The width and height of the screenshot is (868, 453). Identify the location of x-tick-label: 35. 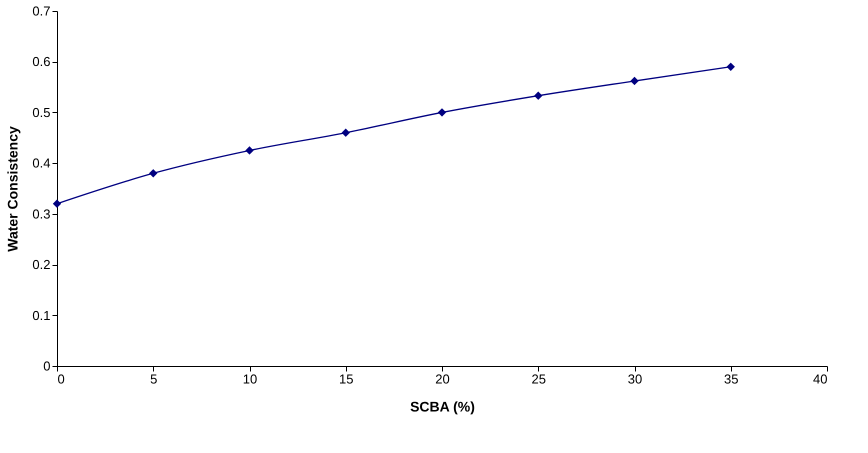
(731, 379).